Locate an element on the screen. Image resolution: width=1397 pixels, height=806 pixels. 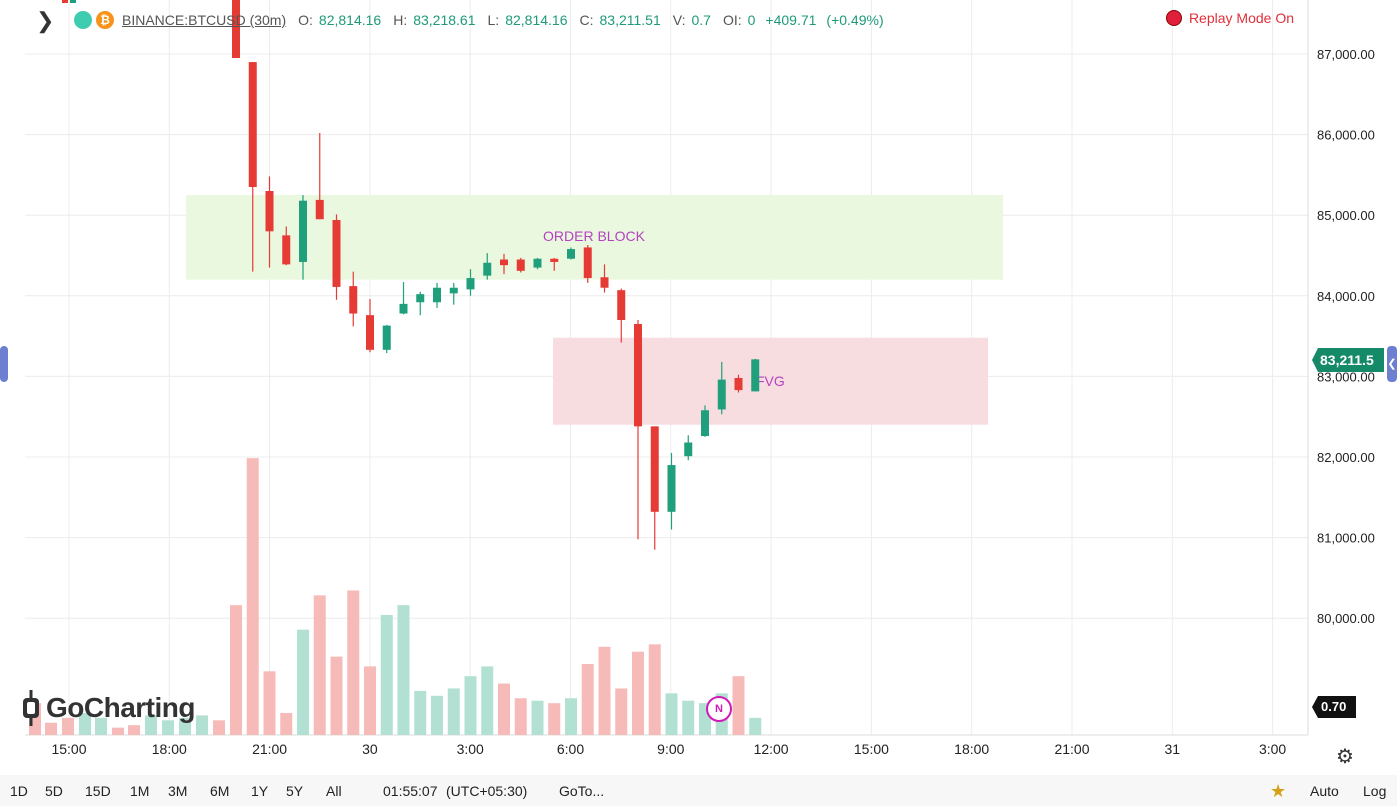
y-tick-label: 85,000.00 is located at coordinates (1346, 215).